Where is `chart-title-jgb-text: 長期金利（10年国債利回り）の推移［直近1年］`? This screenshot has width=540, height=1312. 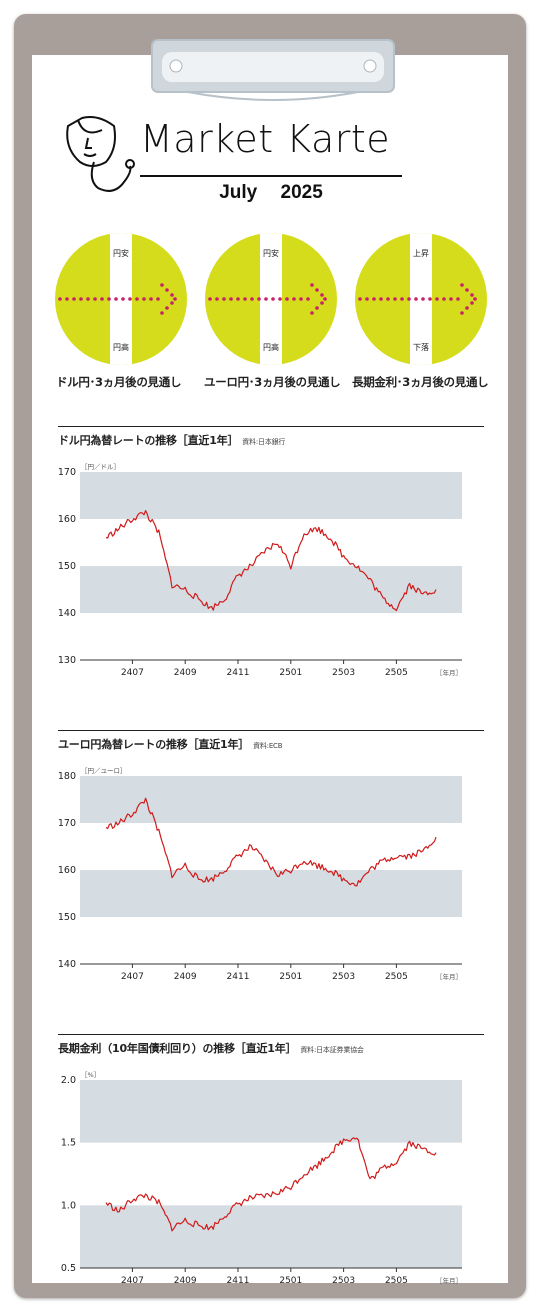 chart-title-jgb-text: 長期金利（10年国債利回り）の推移［直近1年］ is located at coordinates (177, 1048).